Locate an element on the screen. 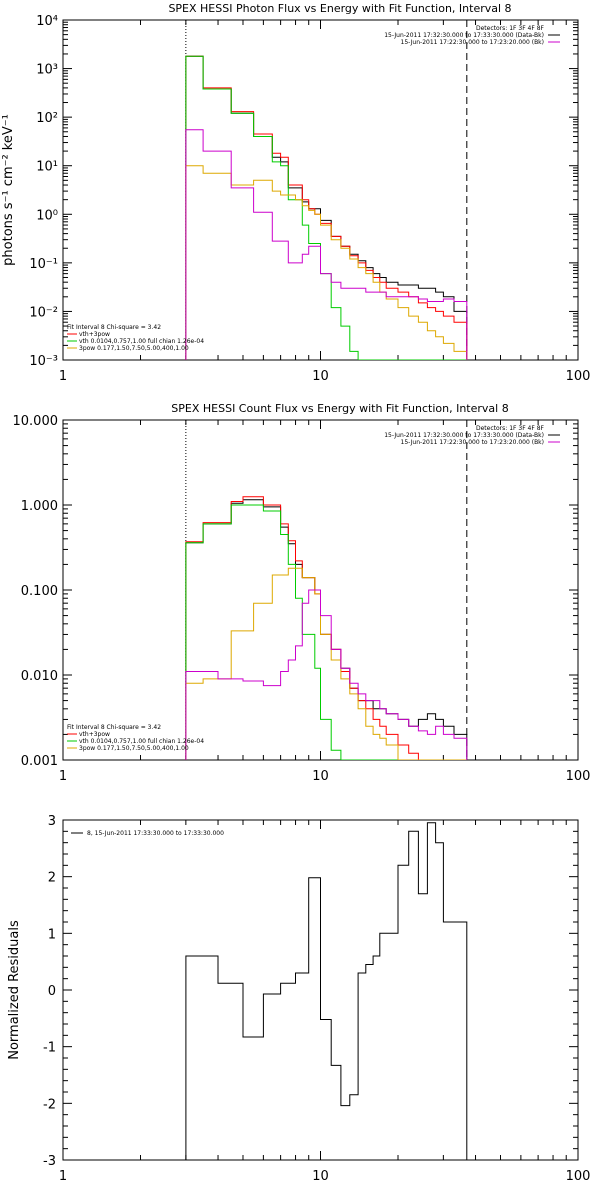 The width and height of the screenshot is (600, 1200). photon-flux-legend-text: vth+3pow is located at coordinates (94, 334).